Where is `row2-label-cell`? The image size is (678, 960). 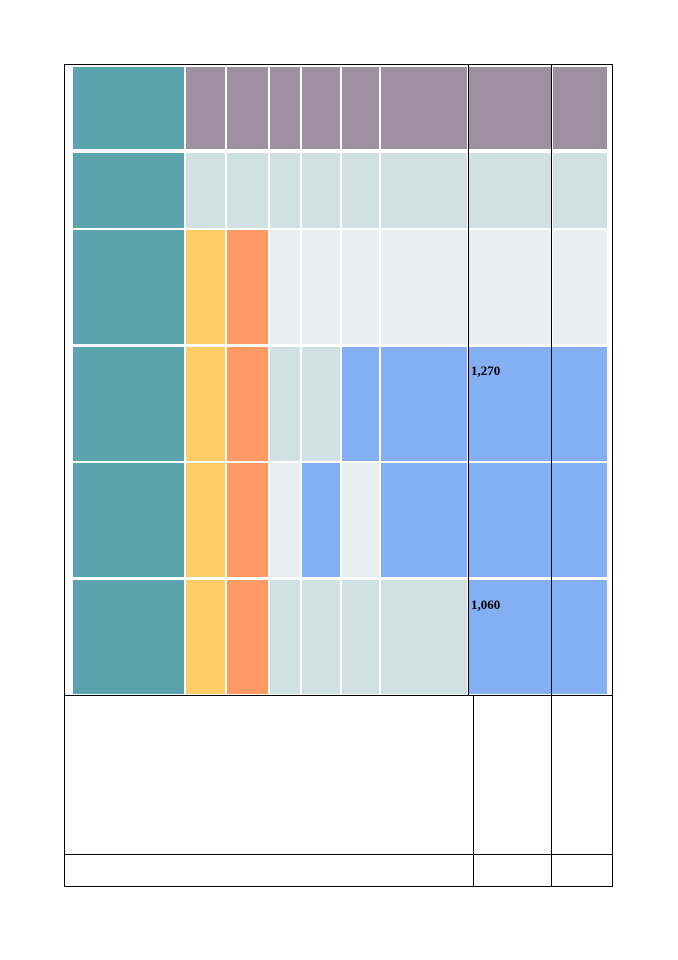
row2-label-cell is located at coordinates (128, 190).